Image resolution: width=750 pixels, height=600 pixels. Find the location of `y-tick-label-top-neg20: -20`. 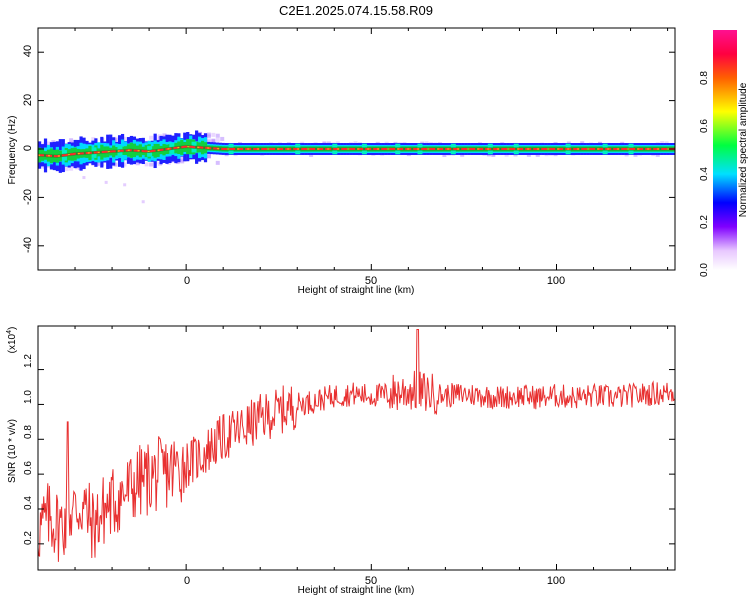

y-tick-label-top-neg20: -20 is located at coordinates (28, 197).